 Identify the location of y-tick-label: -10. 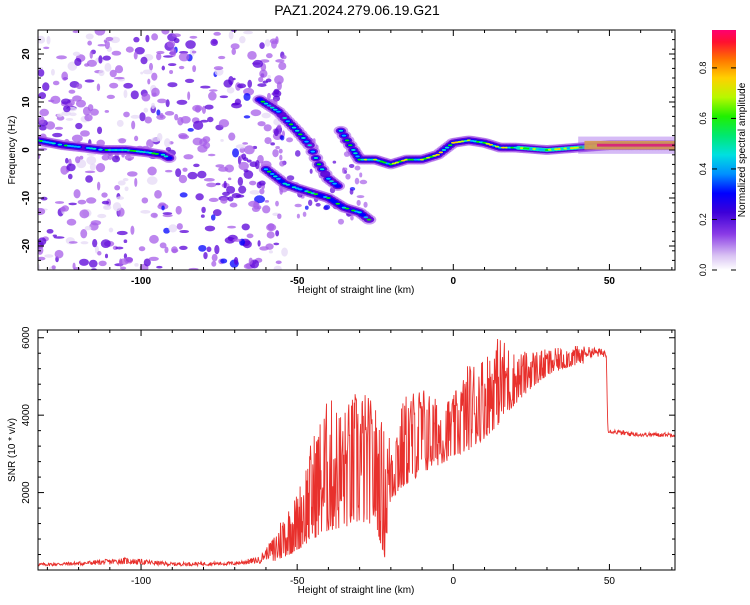
(26, 197).